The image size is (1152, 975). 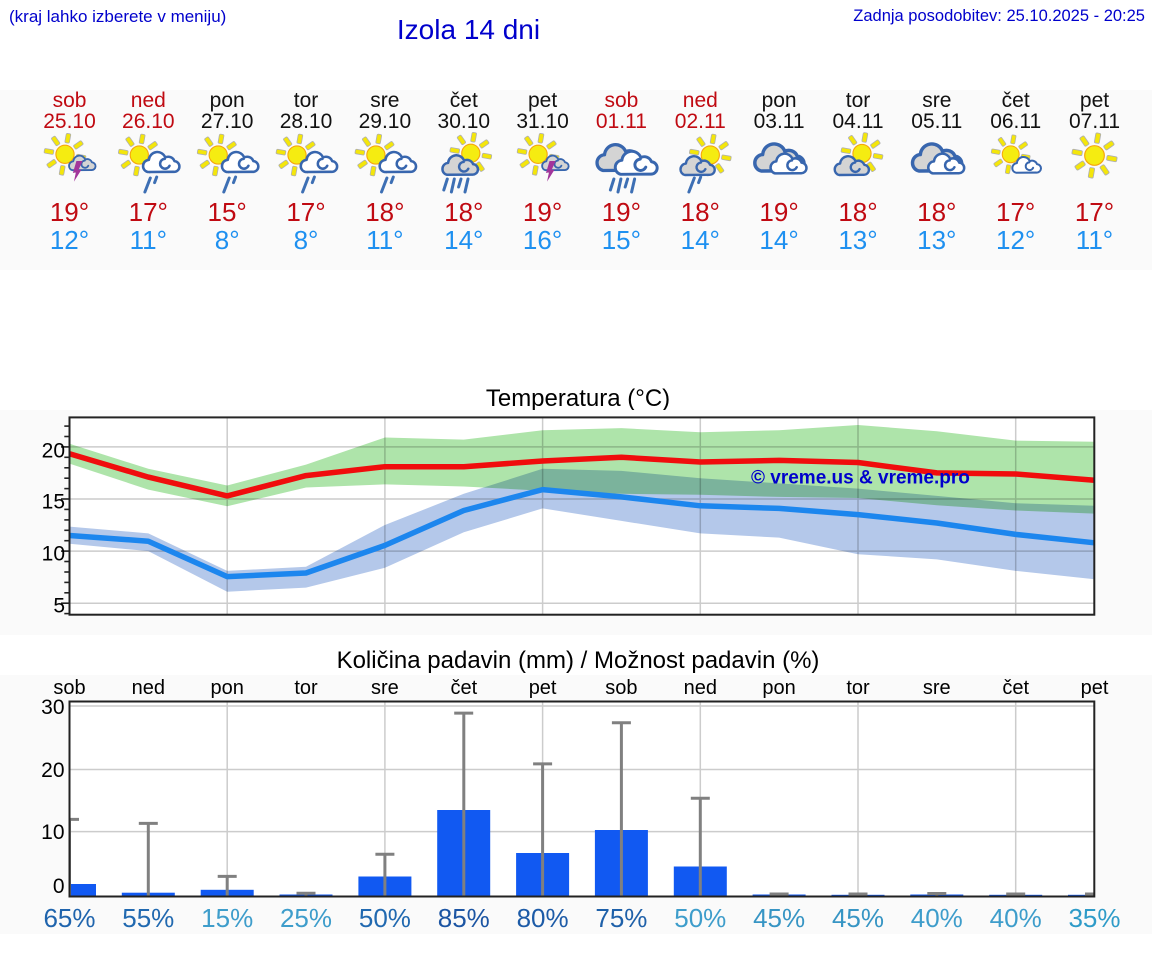 I want to click on svg-text: 35%, so click(x=1094, y=918).